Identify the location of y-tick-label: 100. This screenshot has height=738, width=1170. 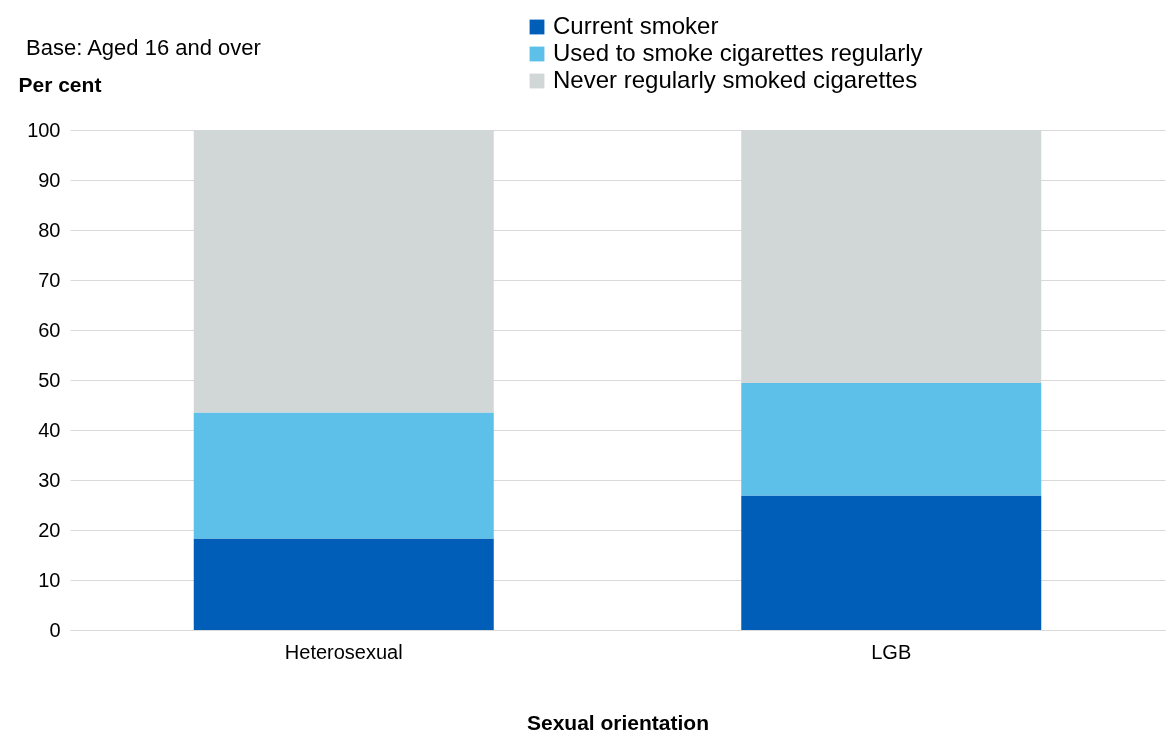
(44, 129).